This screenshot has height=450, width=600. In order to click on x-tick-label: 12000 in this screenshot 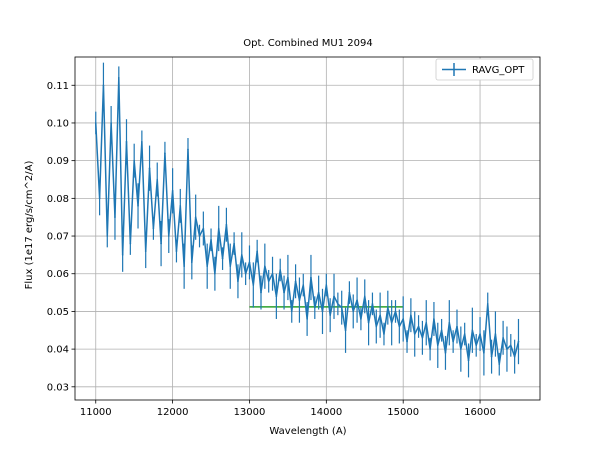, I will do `click(173, 412)`.